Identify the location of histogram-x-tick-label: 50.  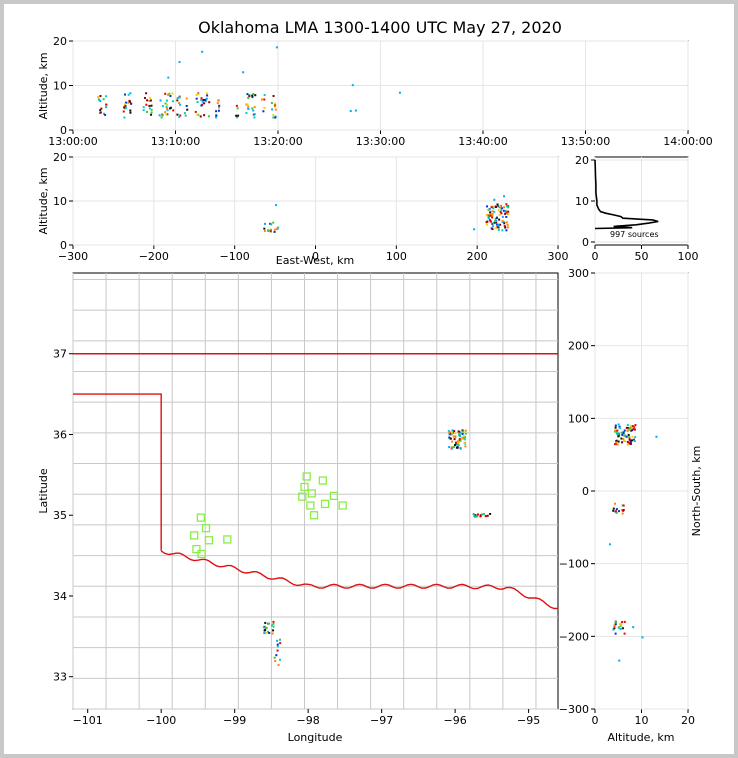
(642, 256).